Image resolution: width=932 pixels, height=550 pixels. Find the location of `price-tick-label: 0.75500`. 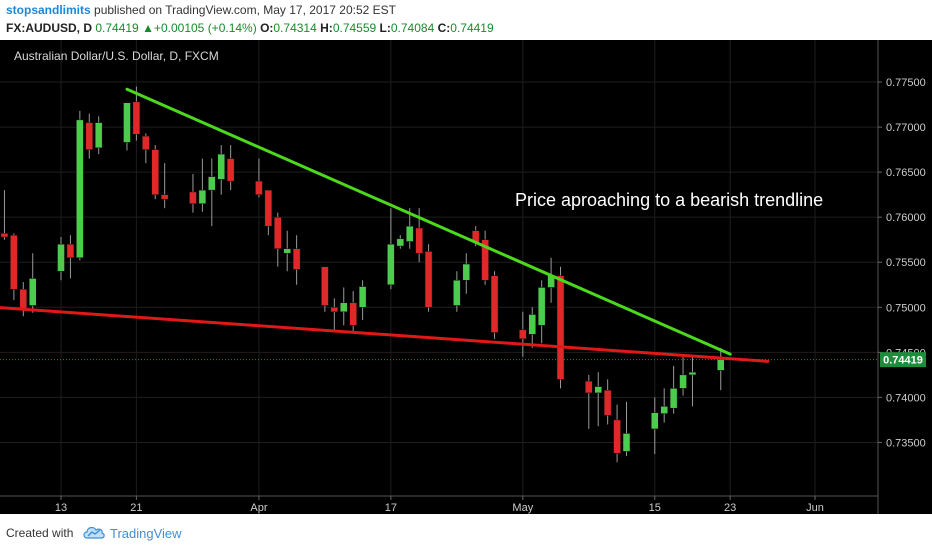

price-tick-label: 0.75500 is located at coordinates (906, 263).